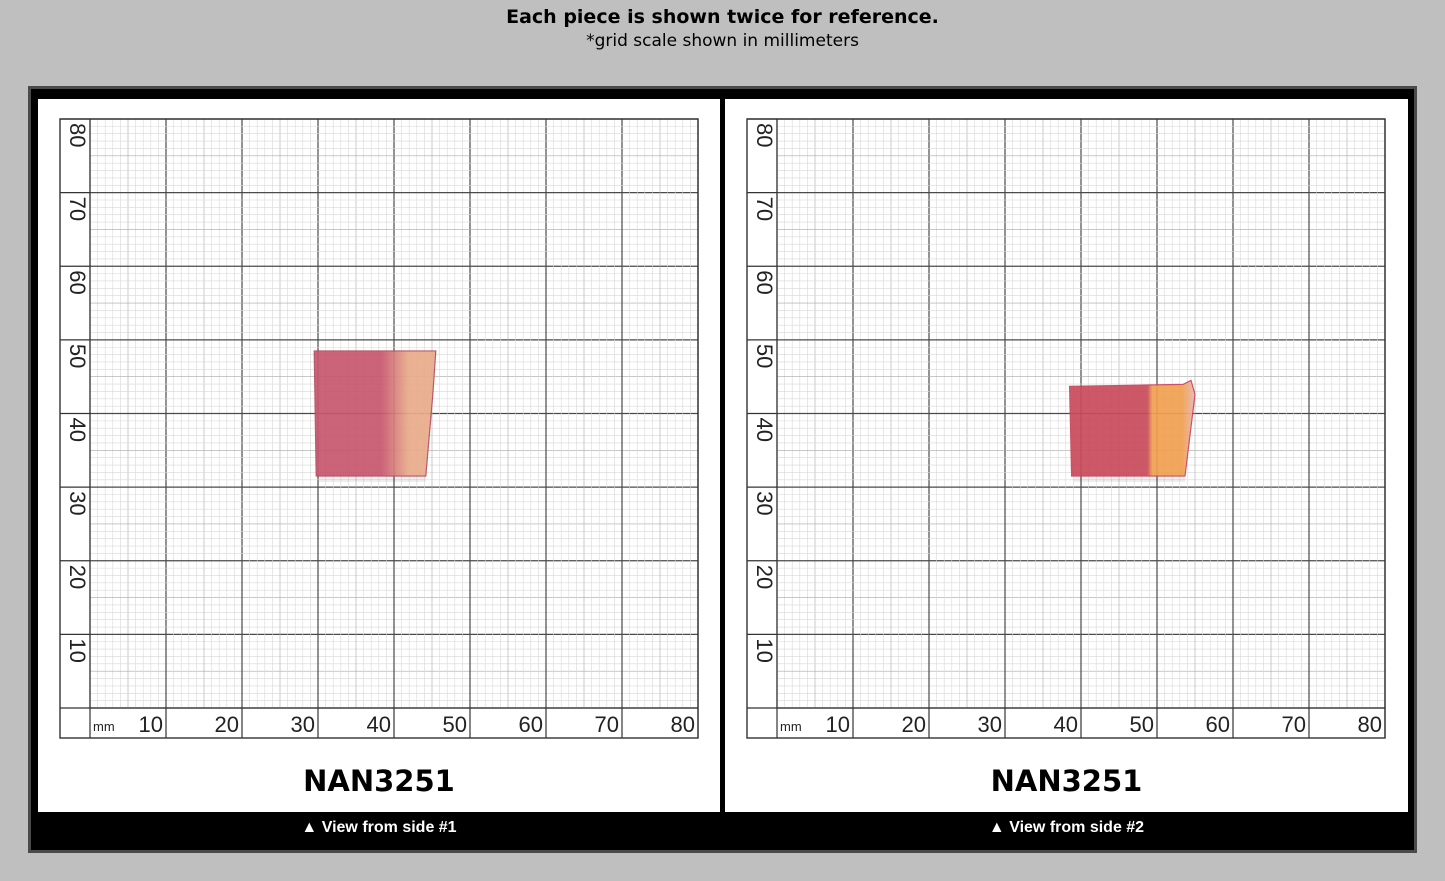  I want to click on header-title: Each piece is shown twice for reference., so click(722, 17).